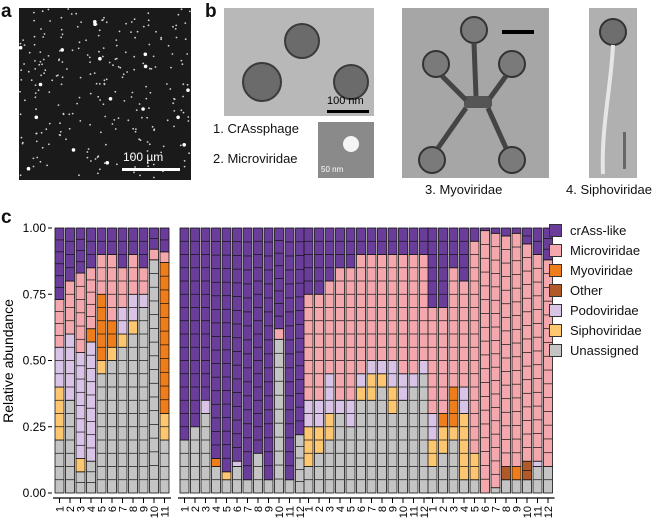 Image resolution: width=667 pixels, height=524 pixels. What do you see at coordinates (549, 512) in the screenshot?
I see `x-tick-label: 12` at bounding box center [549, 512].